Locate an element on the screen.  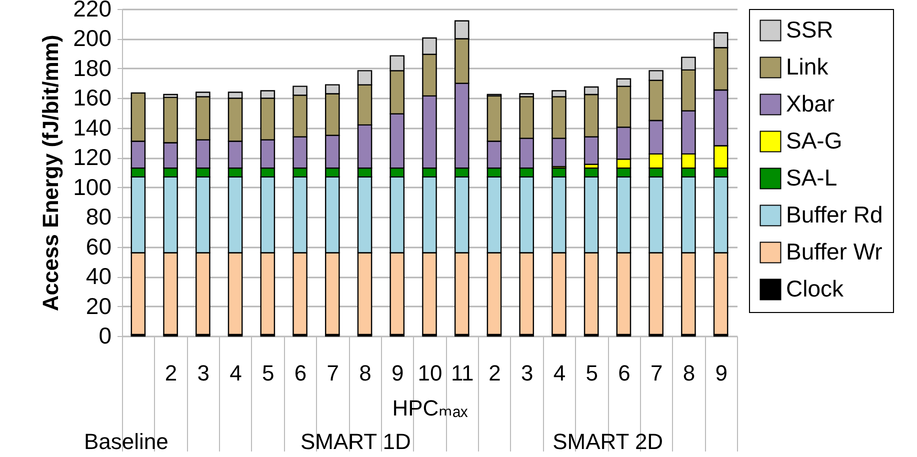
y-tick-label: 120 is located at coordinates (92, 157).